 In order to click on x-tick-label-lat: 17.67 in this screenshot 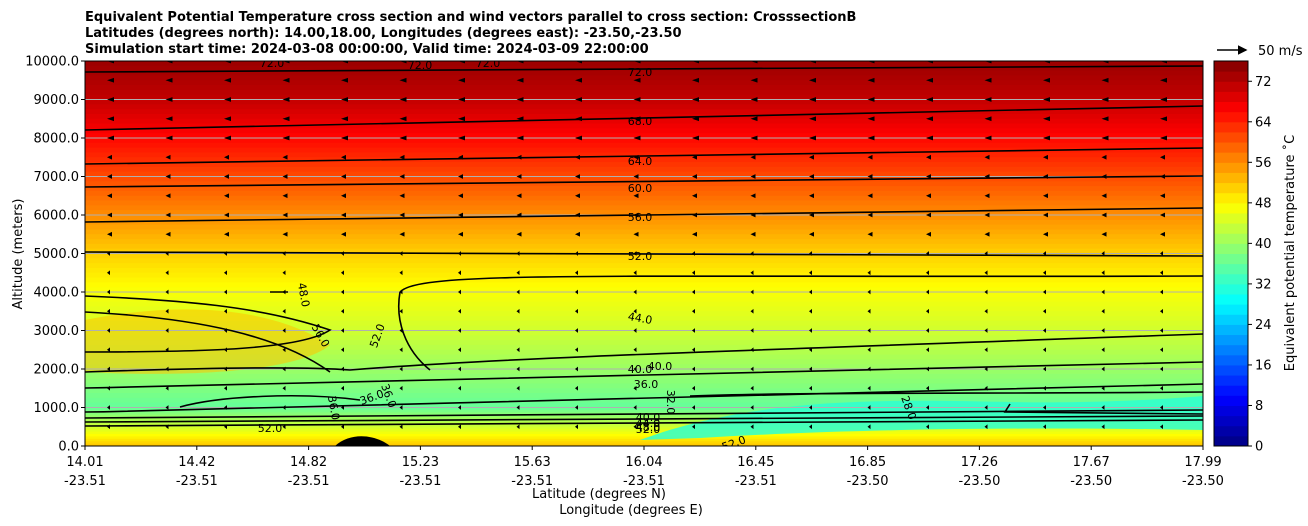, I will do `click(1091, 462)`.